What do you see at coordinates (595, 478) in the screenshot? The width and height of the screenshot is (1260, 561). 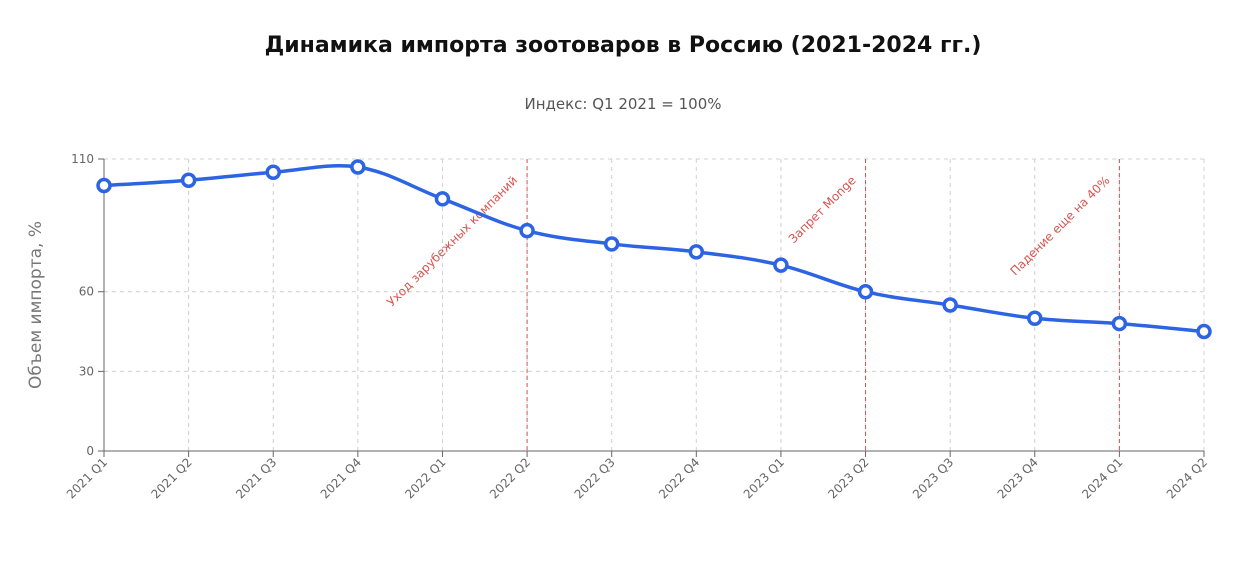 I see `x-tick-label: 2022 Q3` at bounding box center [595, 478].